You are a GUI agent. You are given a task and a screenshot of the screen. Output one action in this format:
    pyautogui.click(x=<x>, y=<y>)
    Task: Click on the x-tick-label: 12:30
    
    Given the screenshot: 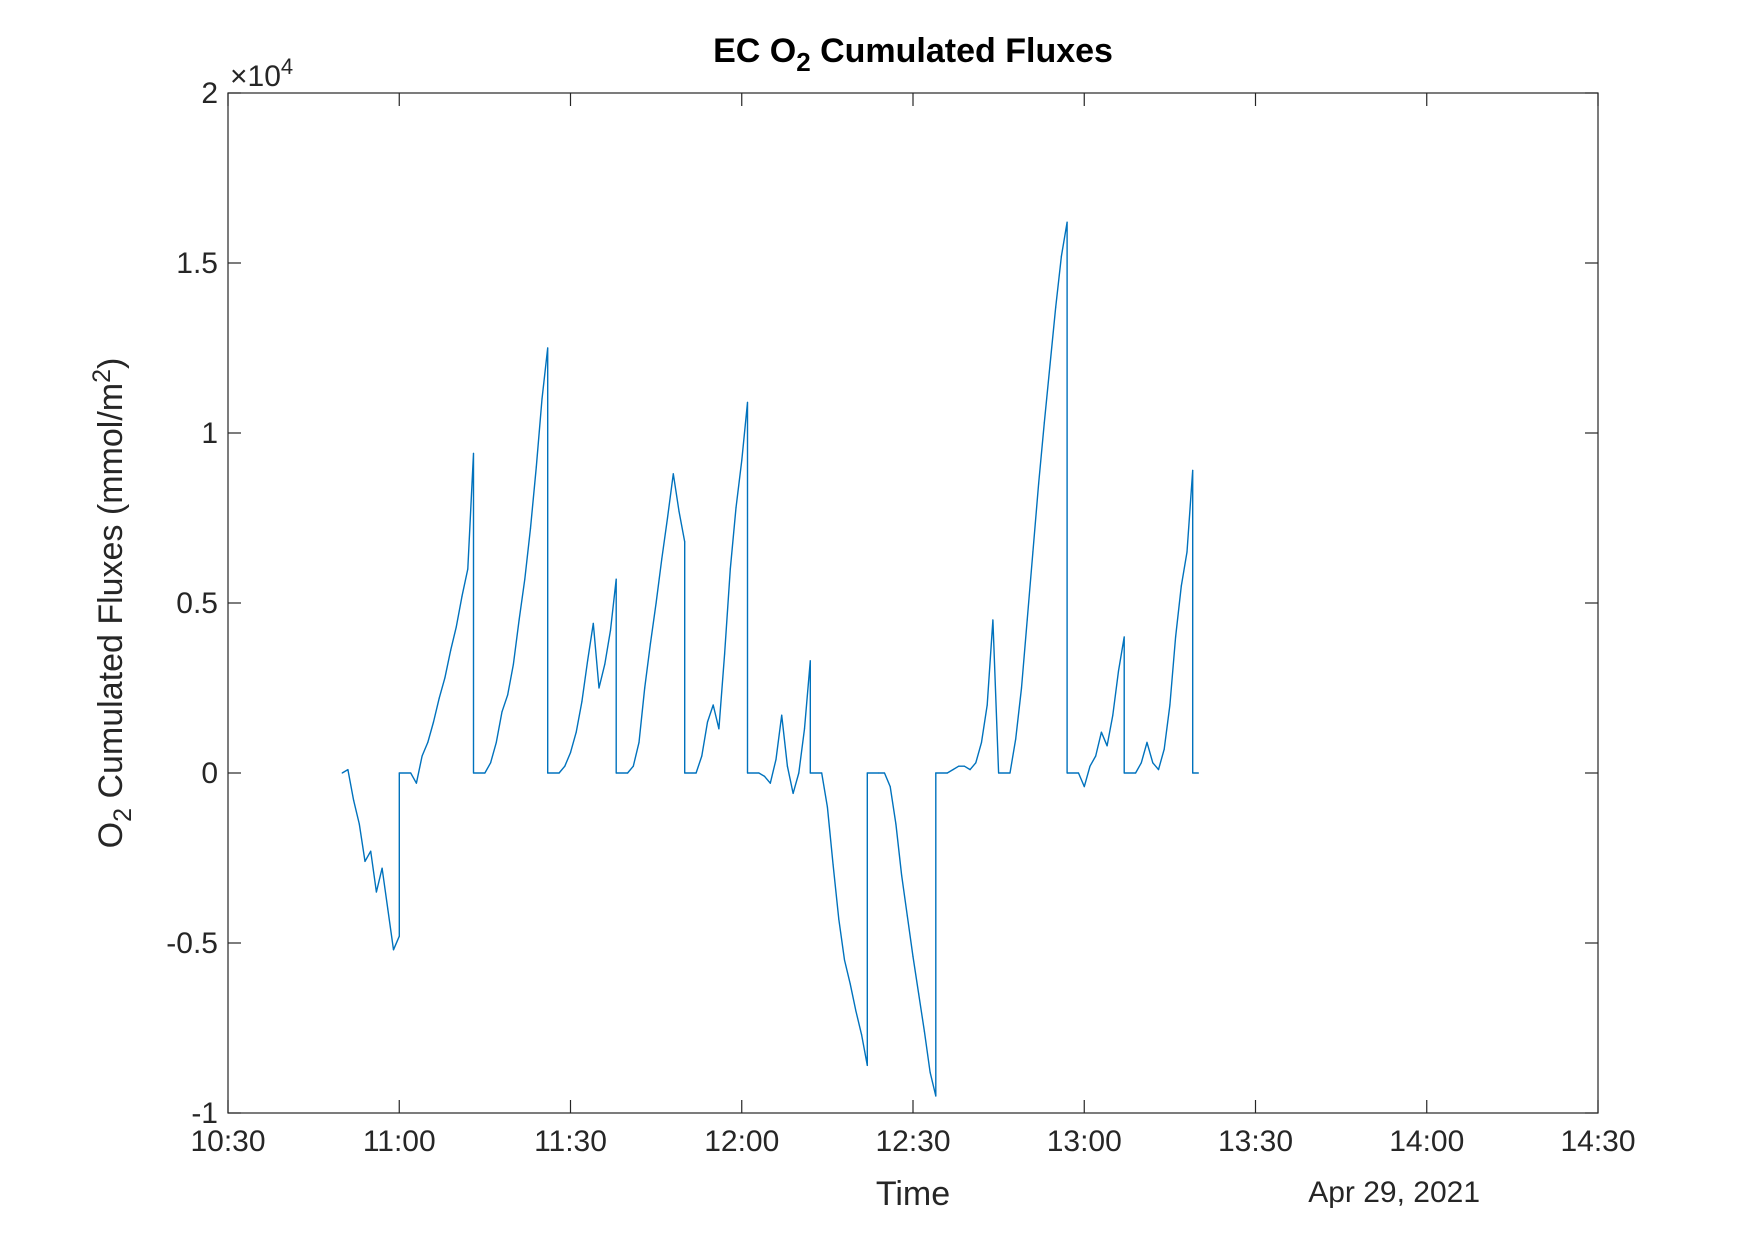 What is the action you would take?
    pyautogui.click(x=912, y=1141)
    